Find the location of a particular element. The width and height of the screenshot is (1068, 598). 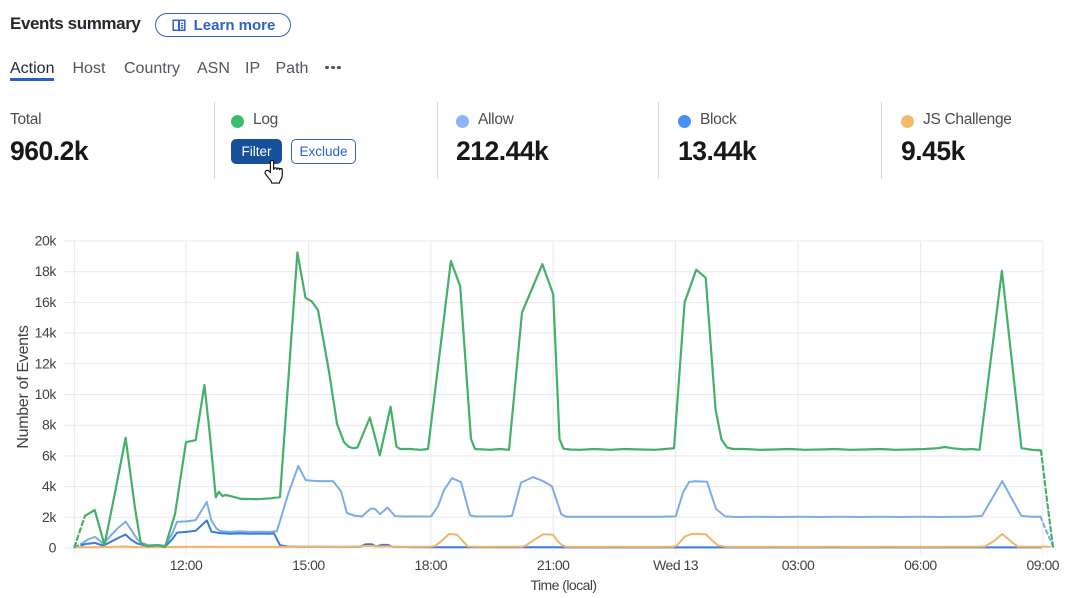

svg-text: 12:00 is located at coordinates (186, 565).